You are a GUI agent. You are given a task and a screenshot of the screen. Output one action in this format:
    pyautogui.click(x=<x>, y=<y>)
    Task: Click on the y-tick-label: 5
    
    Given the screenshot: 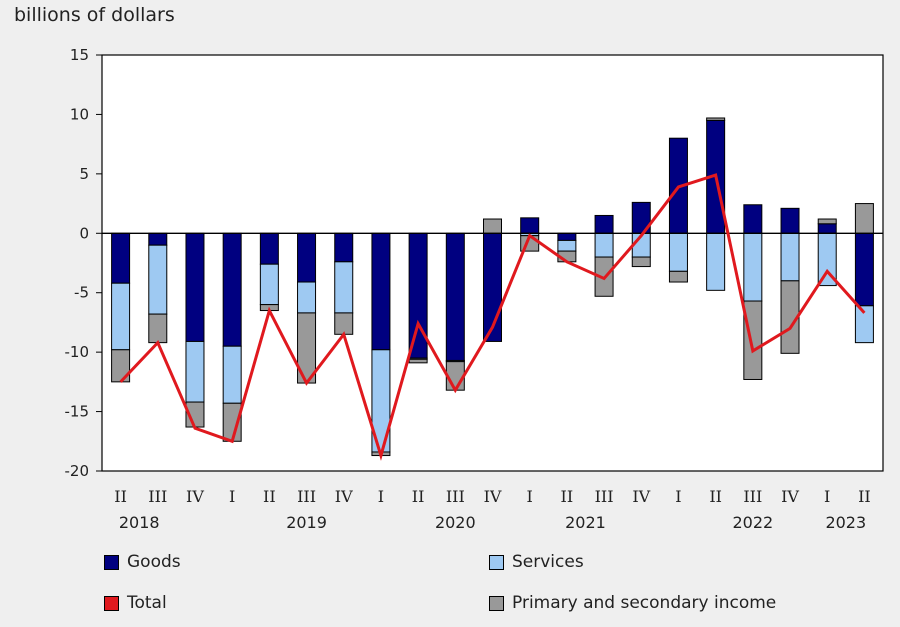 What is the action you would take?
    pyautogui.click(x=84, y=174)
    